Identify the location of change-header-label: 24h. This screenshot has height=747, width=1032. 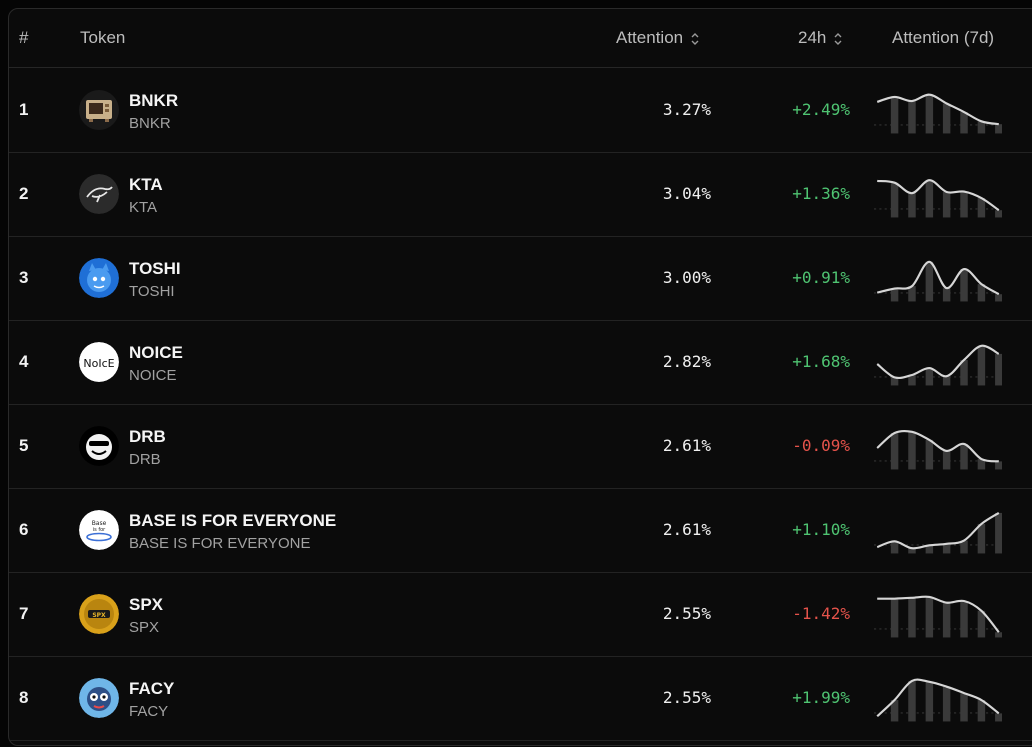
(812, 37).